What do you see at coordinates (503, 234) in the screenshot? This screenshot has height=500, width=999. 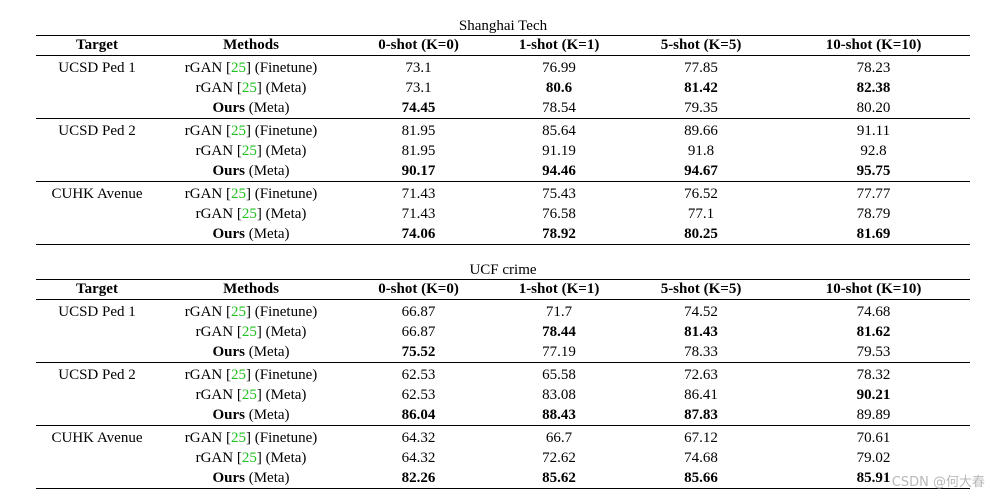 I see `table-row: Ours (Meta) 74.06 78.92 80.25 81.69` at bounding box center [503, 234].